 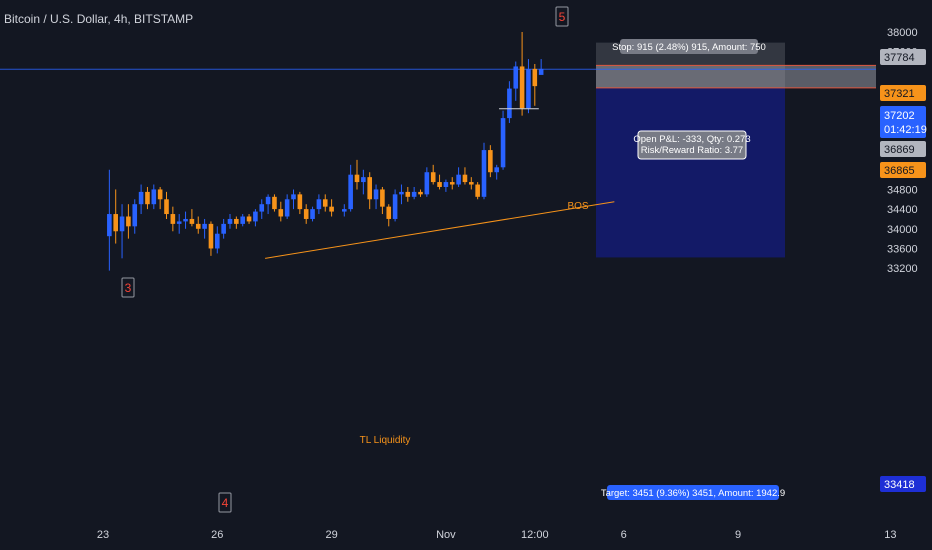 I want to click on stop-label: Stop: 915 (2.48%) 915, Amount: 750, so click(x=689, y=47).